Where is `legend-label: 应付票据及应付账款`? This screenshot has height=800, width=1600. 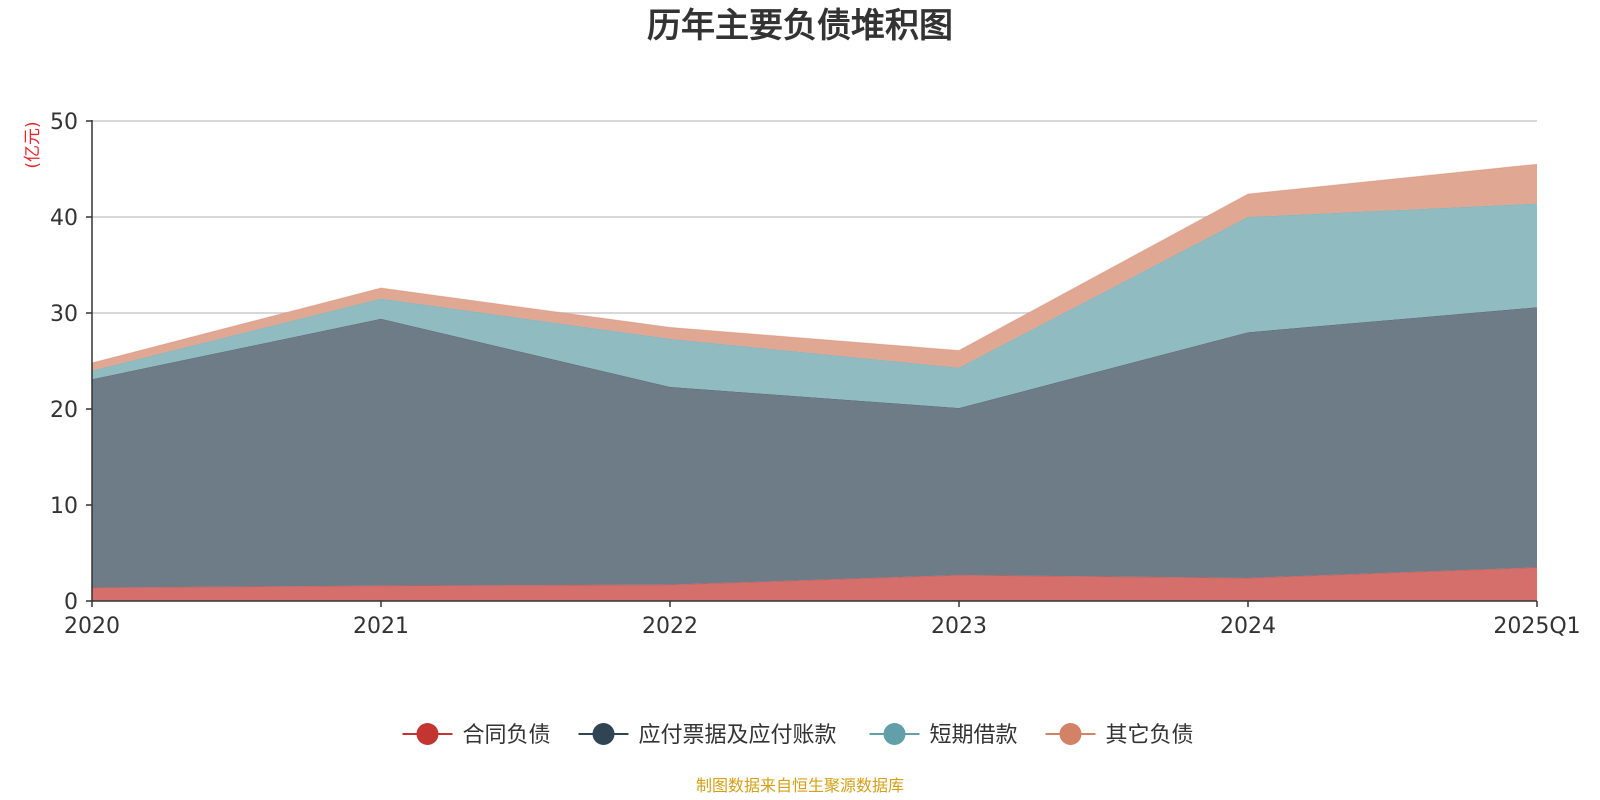
legend-label: 应付票据及应付账款 is located at coordinates (738, 735).